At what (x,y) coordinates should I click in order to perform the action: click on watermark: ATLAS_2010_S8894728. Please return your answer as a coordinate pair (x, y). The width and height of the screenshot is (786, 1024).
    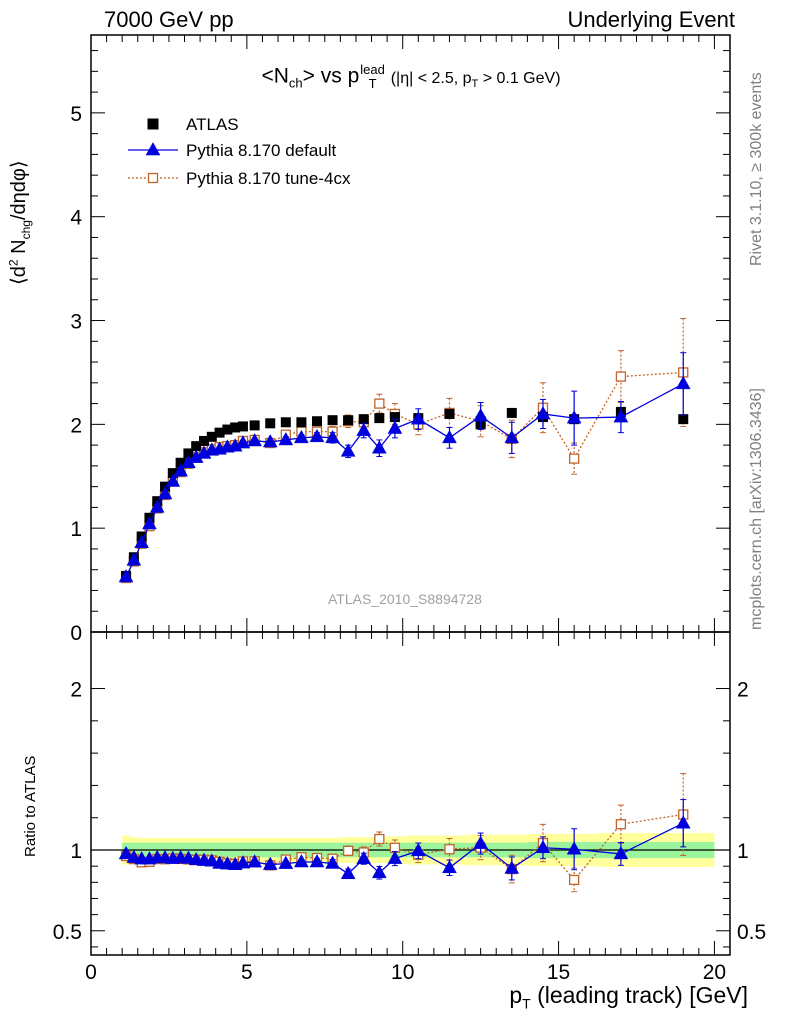
    Looking at the image, I should click on (405, 599).